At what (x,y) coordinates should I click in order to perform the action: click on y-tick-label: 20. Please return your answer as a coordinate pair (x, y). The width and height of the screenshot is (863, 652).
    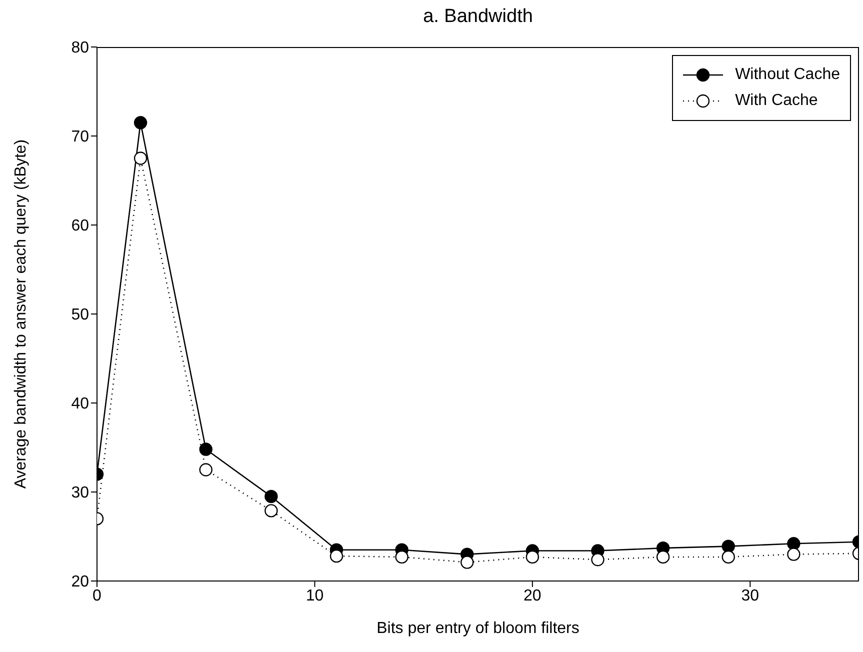
    Looking at the image, I should click on (80, 582).